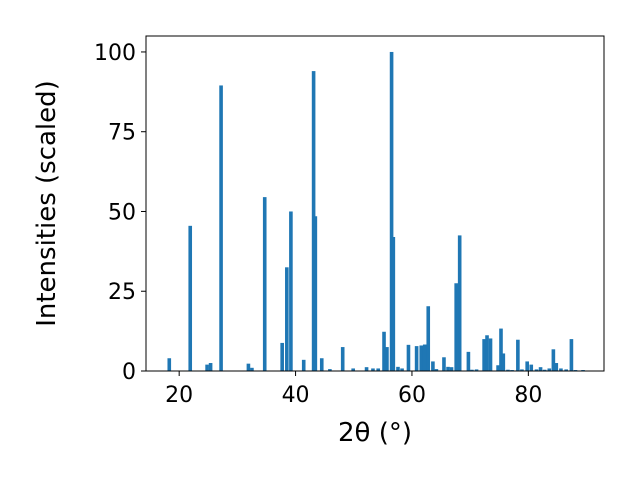 The height and width of the screenshot is (480, 640). Describe the element at coordinates (122, 292) in the screenshot. I see `y-tick-label: 25` at that location.